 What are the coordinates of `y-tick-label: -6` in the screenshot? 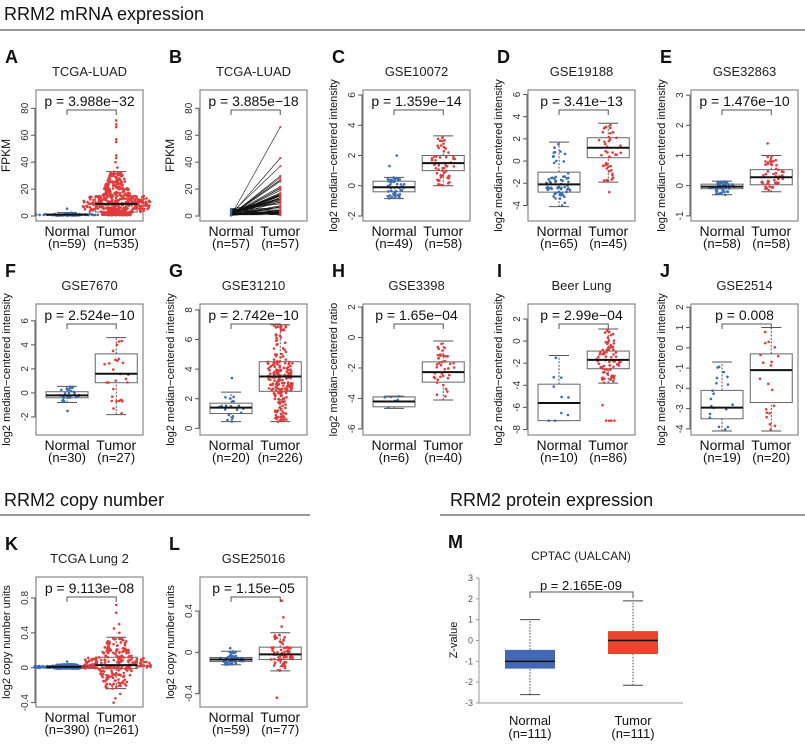 It's located at (352, 428).